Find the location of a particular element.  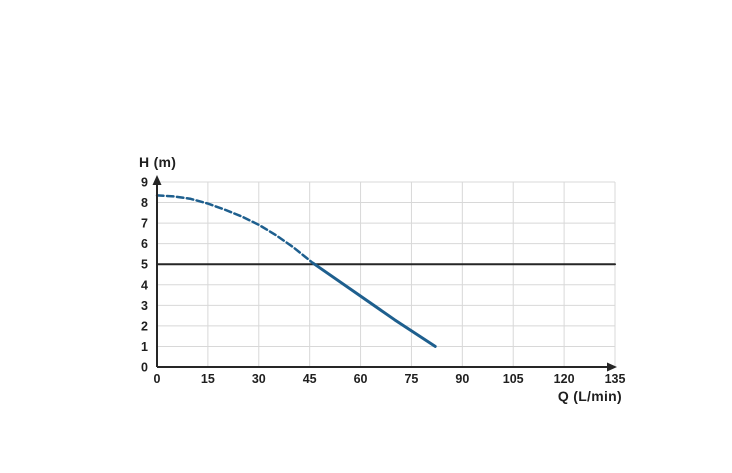

y-axis-title: H (m) is located at coordinates (158, 162).